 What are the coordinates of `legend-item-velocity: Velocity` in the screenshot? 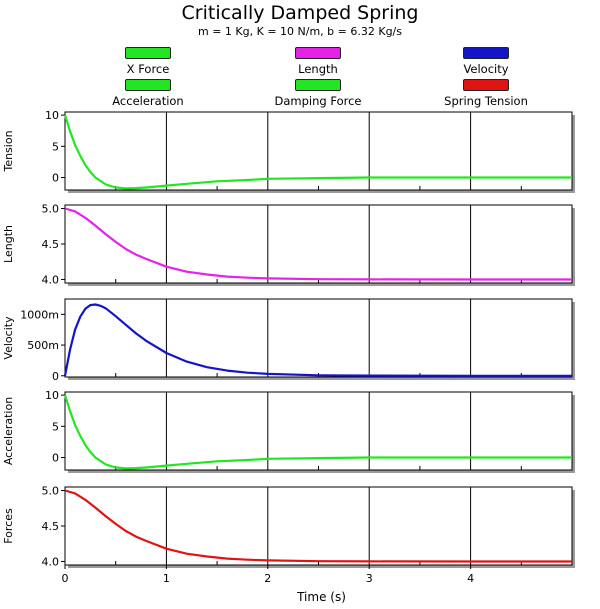 It's located at (486, 61).